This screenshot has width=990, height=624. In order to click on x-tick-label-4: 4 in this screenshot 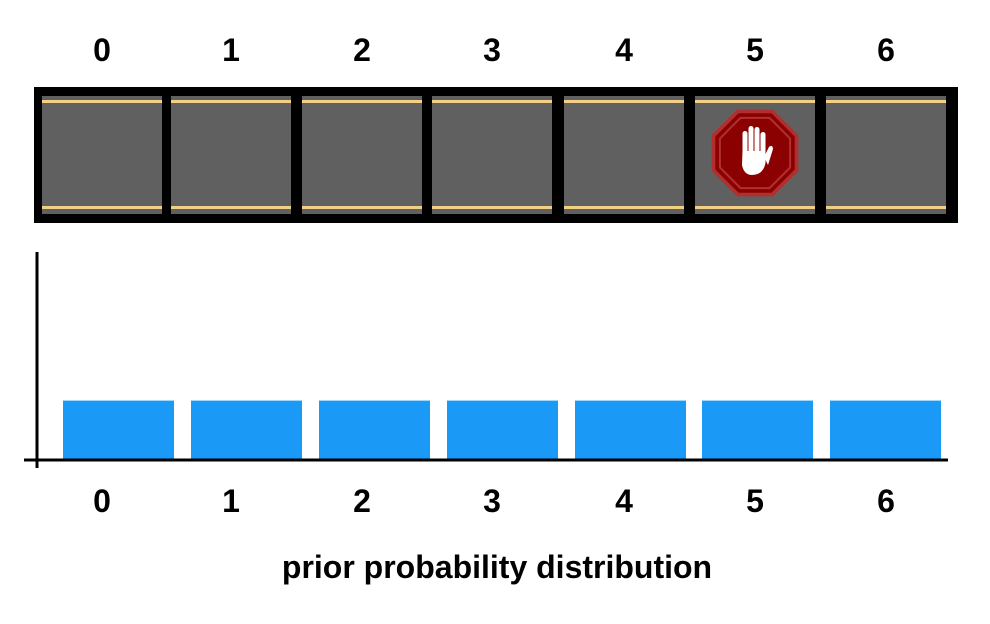, I will do `click(624, 501)`.